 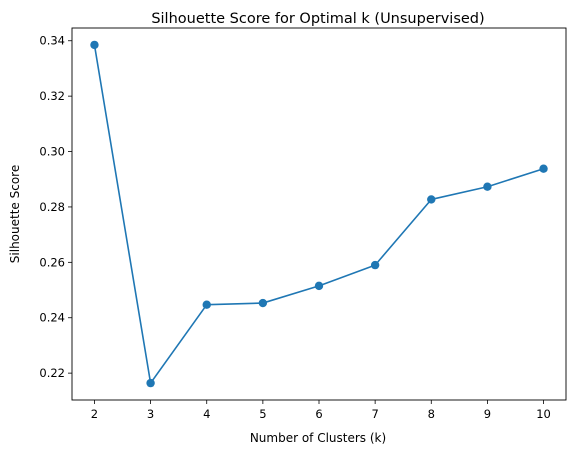 What do you see at coordinates (52, 207) in the screenshot?
I see `y-tick-label: 0.28` at bounding box center [52, 207].